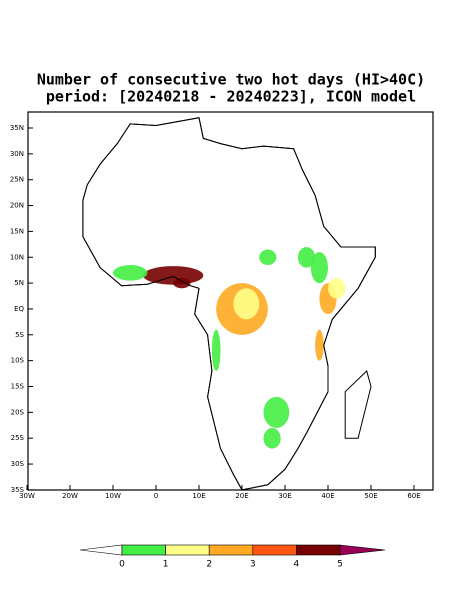 The image size is (463, 600). Describe the element at coordinates (358, 404) in the screenshot. I see `madagascar` at that location.